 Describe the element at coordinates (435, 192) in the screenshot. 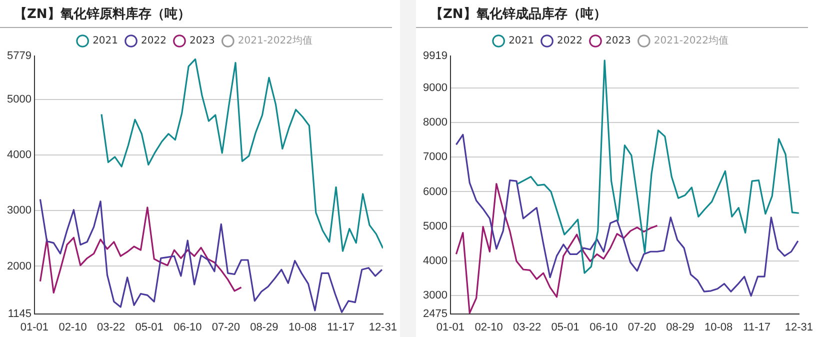

I see `y-tick-label: 6000` at that location.